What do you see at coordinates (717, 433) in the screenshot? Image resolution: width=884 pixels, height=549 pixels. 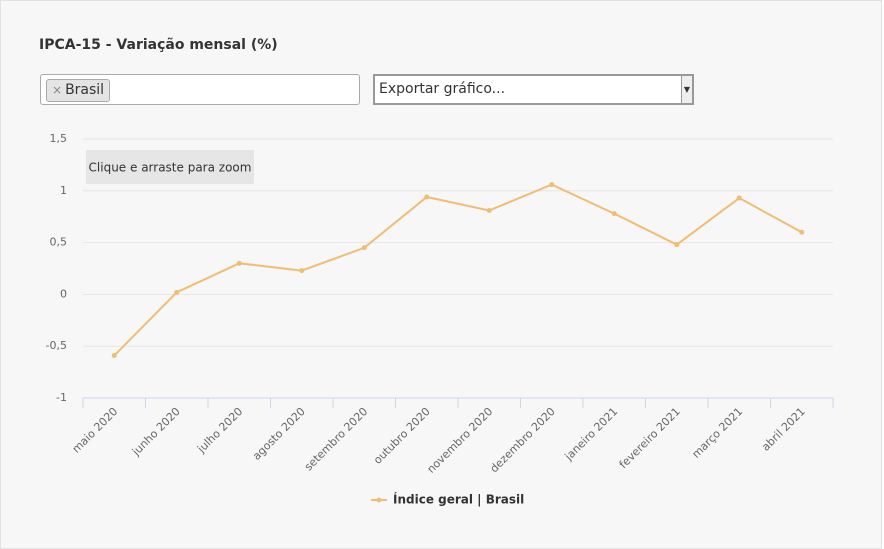 I see `x-tick-label: março 2021` at bounding box center [717, 433].